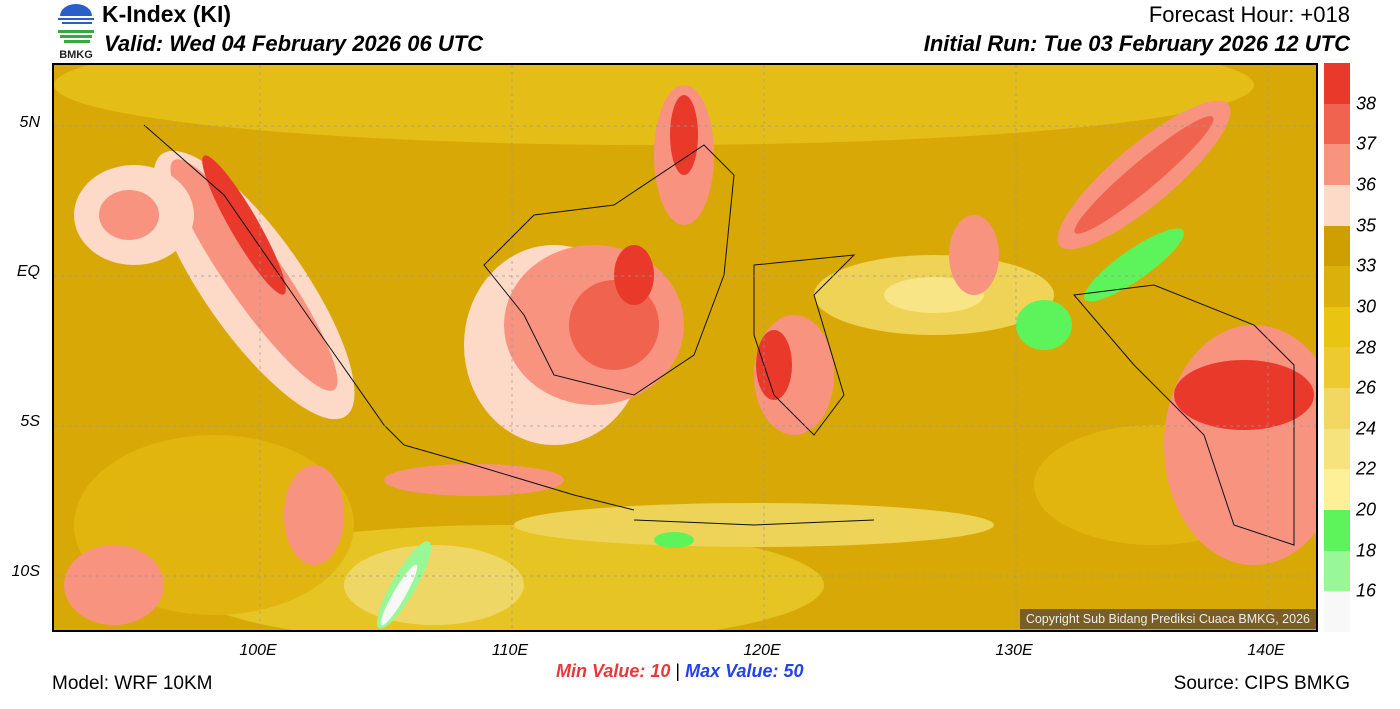 This screenshot has height=709, width=1400. I want to click on colorbar-label: 22, so click(1366, 468).